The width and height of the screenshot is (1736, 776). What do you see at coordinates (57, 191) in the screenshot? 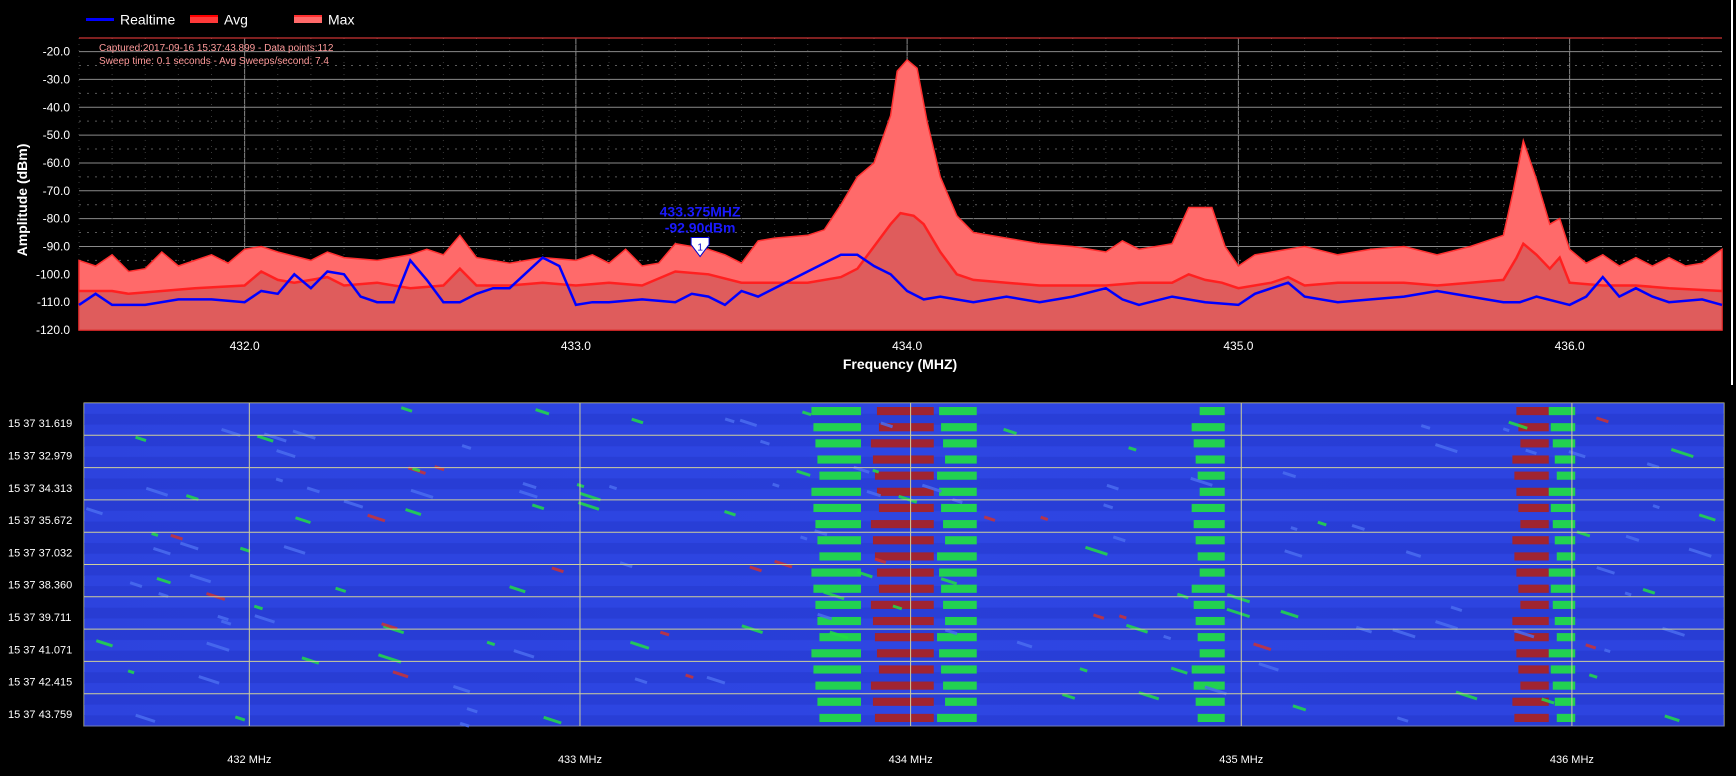
I see `y-tick-label: -70.0` at bounding box center [57, 191].